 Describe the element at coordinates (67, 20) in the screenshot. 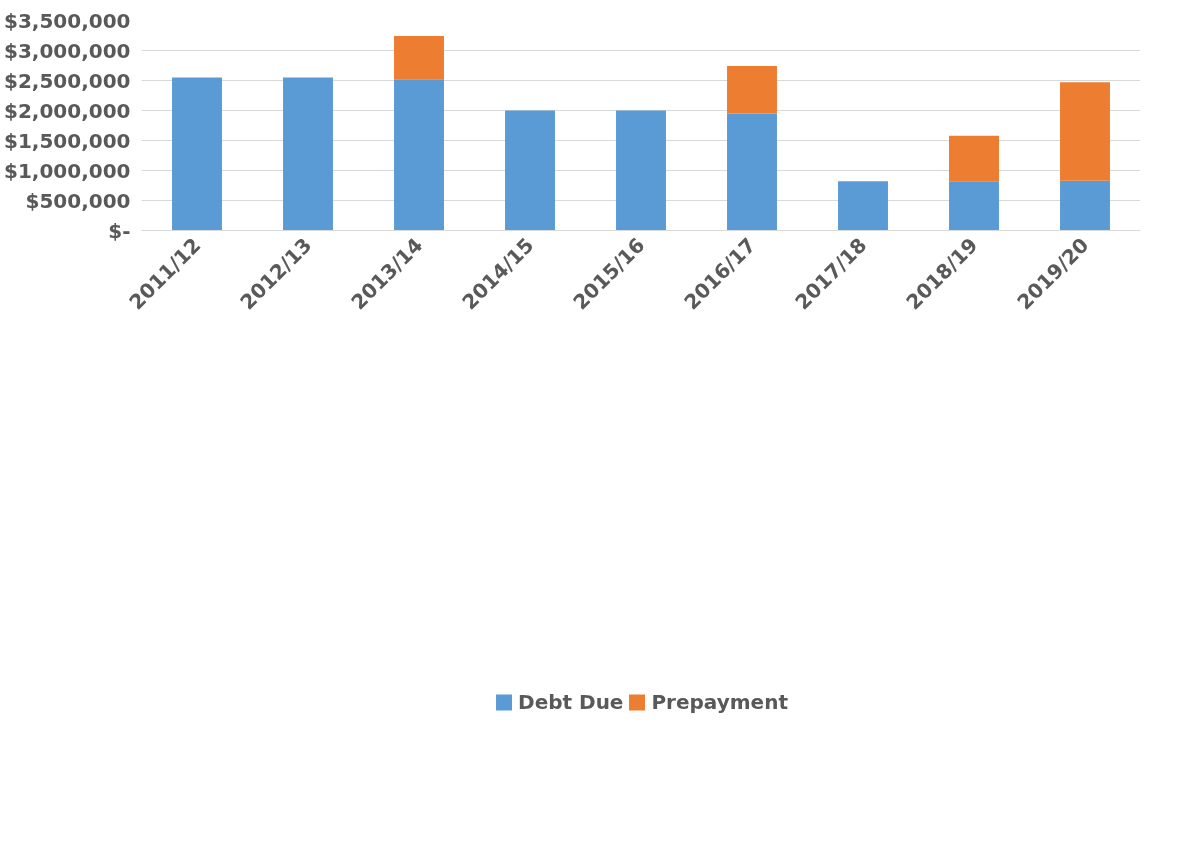

I see `y-tick-label: $3,500,000` at that location.